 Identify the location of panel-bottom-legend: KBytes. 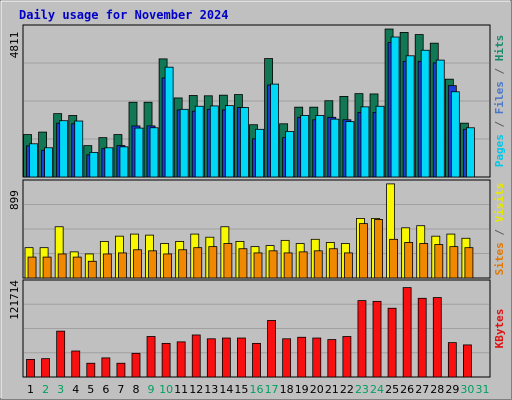
(499, 329).